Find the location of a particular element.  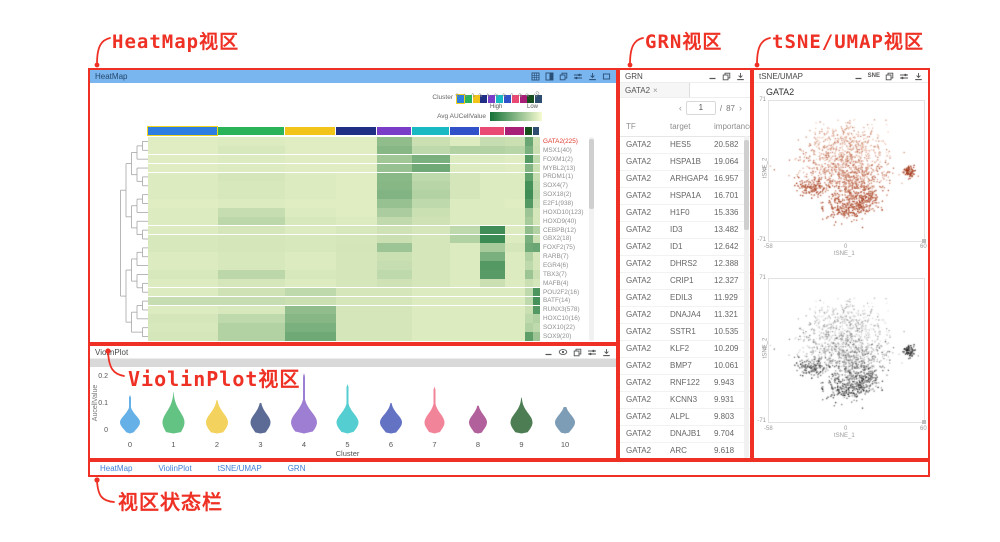

heatmap-row-label: GATA2(225) is located at coordinates (560, 141).